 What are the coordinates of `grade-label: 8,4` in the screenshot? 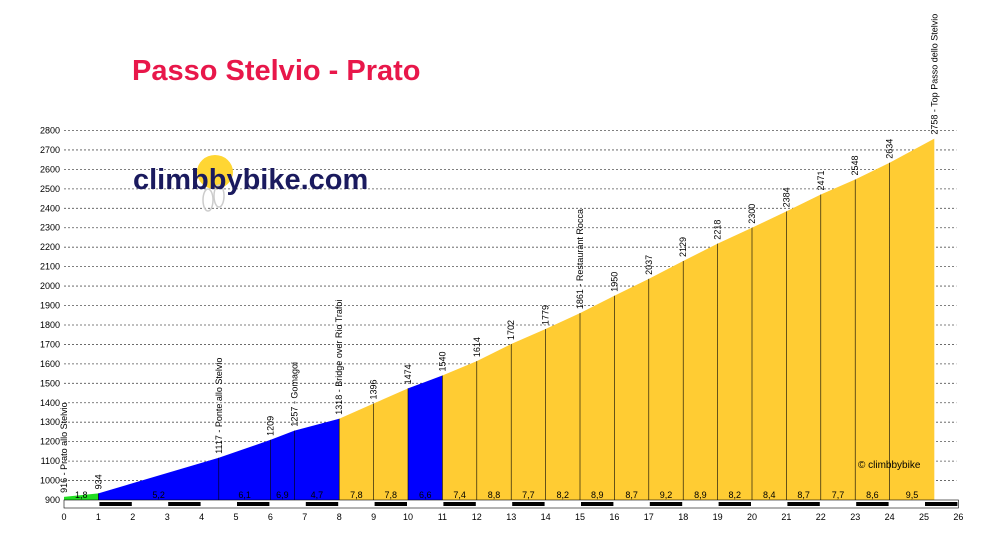 It's located at (769, 495).